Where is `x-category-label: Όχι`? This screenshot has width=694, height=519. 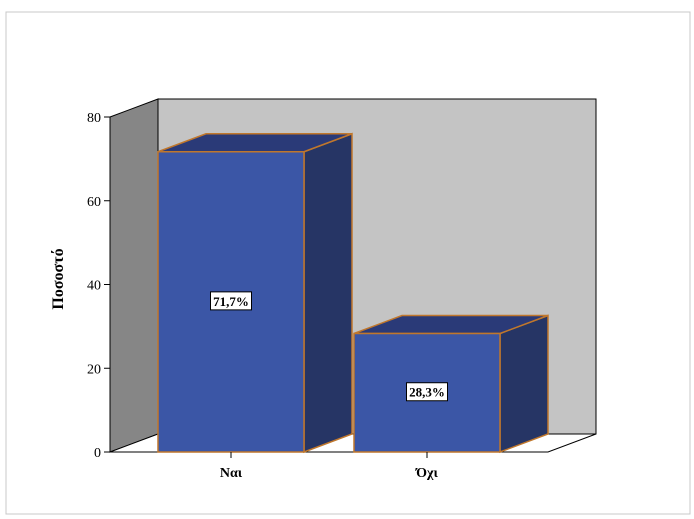
x-category-label: Όχι is located at coordinates (426, 473).